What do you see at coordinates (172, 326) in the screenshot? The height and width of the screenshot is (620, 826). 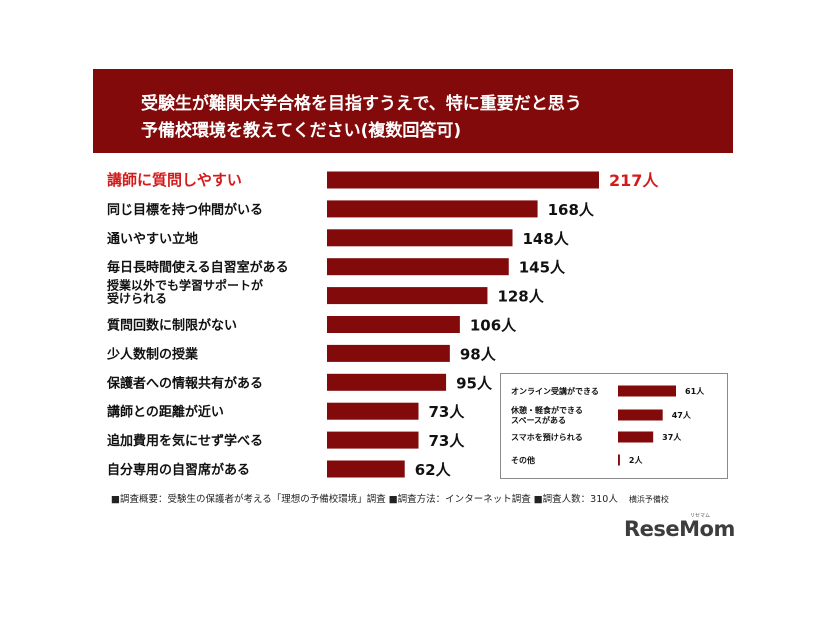 I see `category-label-5: 質問回数に制限がない` at bounding box center [172, 326].